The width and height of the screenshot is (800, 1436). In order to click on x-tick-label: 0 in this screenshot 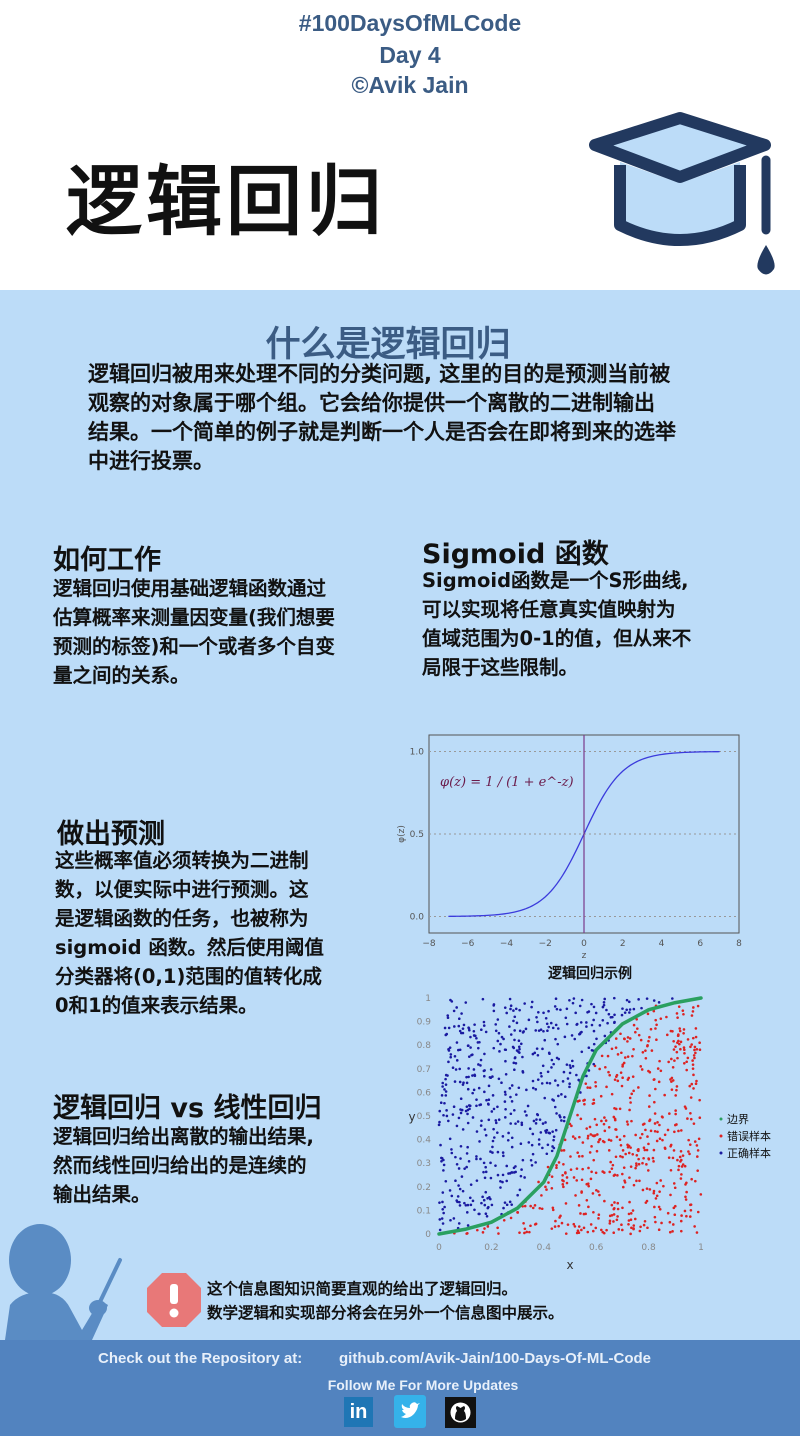, I will do `click(584, 944)`.